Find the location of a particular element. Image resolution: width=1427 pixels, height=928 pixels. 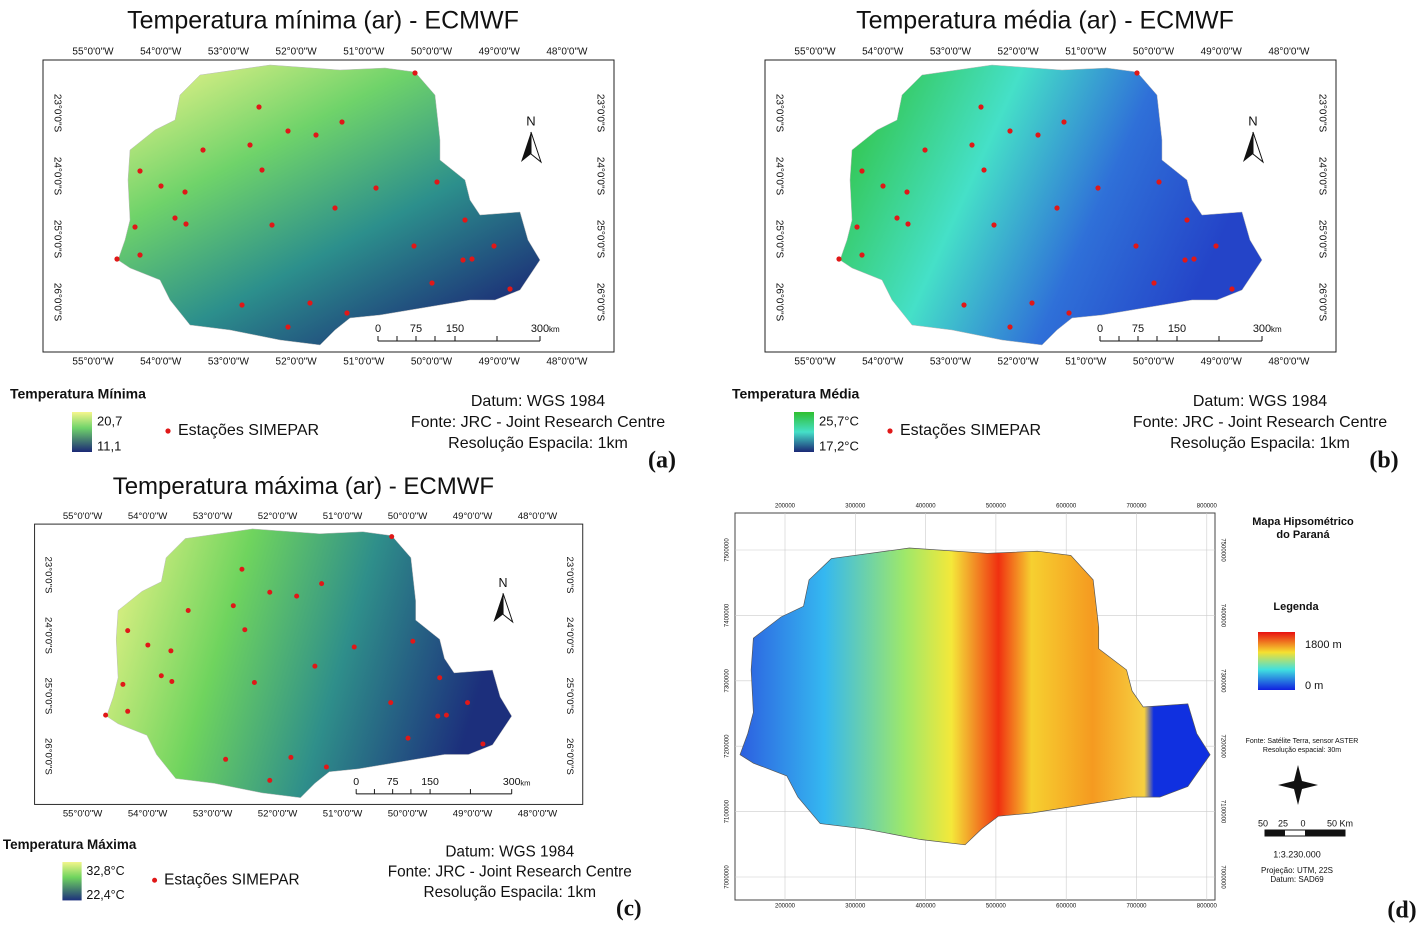

lon-tick-label: 51°0'0"W is located at coordinates (1086, 52).